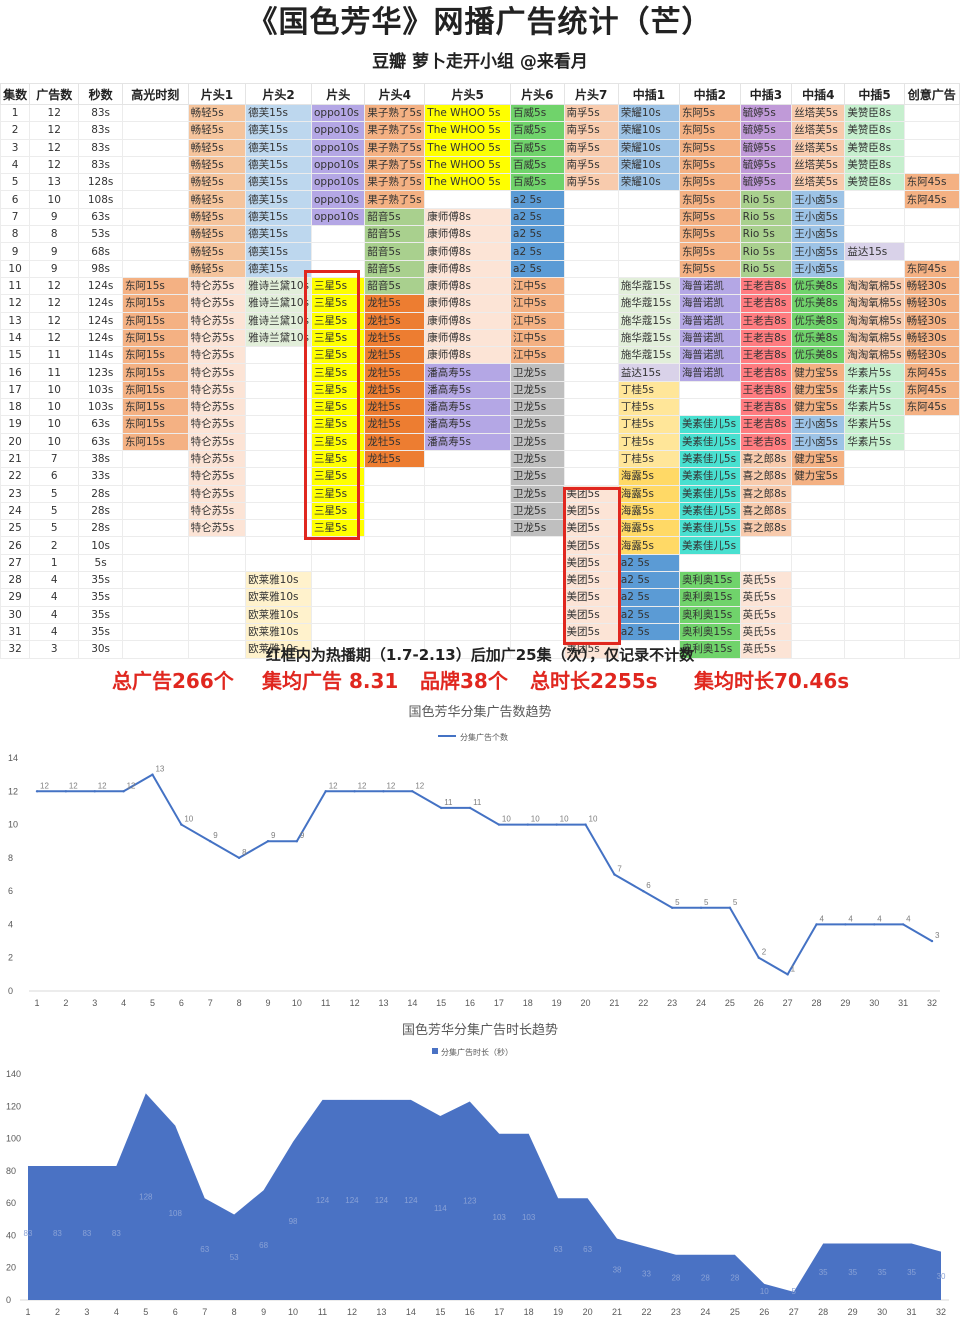  I want to click on x-tick-label: 17, so click(499, 1312).